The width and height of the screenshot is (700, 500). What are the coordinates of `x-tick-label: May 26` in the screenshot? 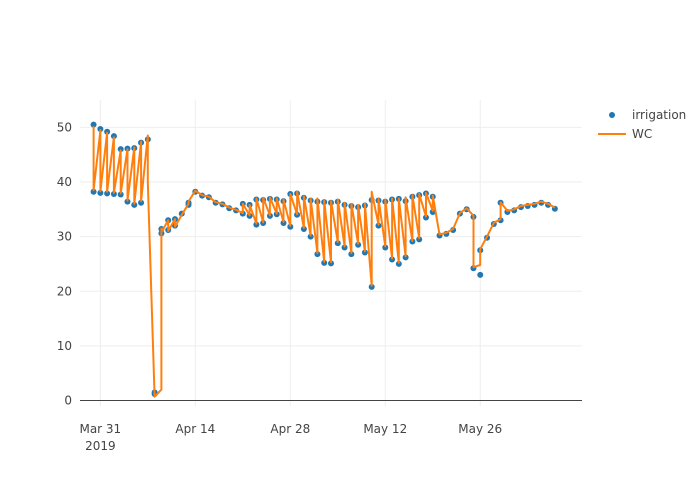 It's located at (480, 429).